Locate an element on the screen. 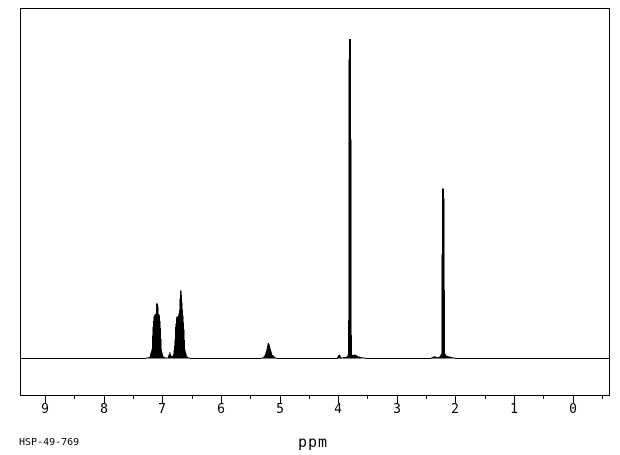 The image size is (620, 455). x-axis-tick-label: 2 is located at coordinates (455, 409).